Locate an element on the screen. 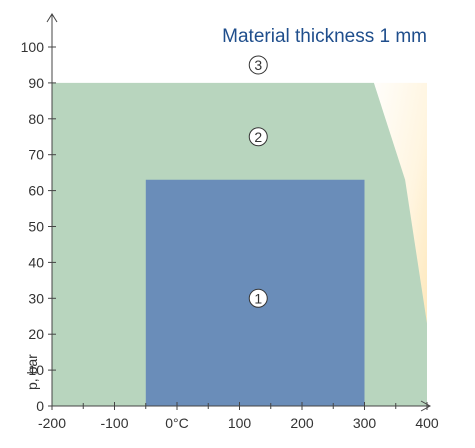 This screenshot has width=475, height=448. y-tick-label: 100 is located at coordinates (33, 47).